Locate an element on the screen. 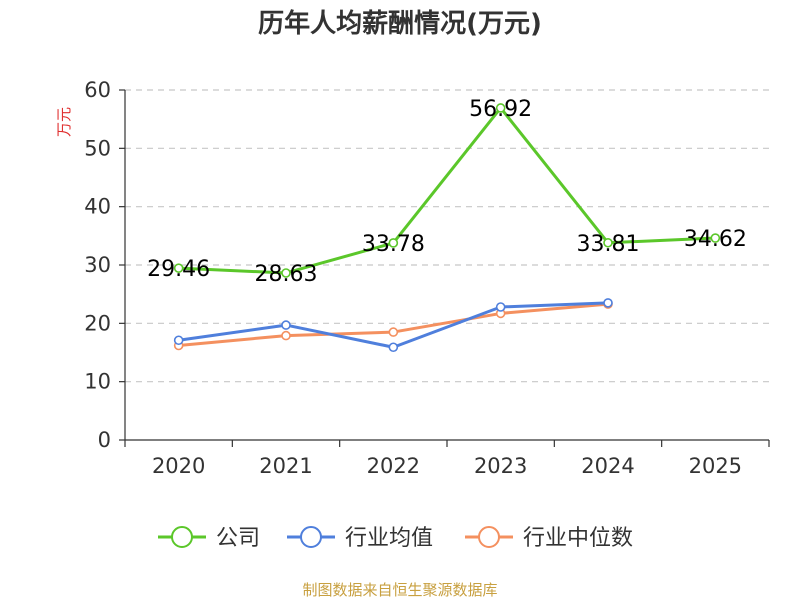 The image size is (800, 600). x-tick-label: 2024 is located at coordinates (607, 466).